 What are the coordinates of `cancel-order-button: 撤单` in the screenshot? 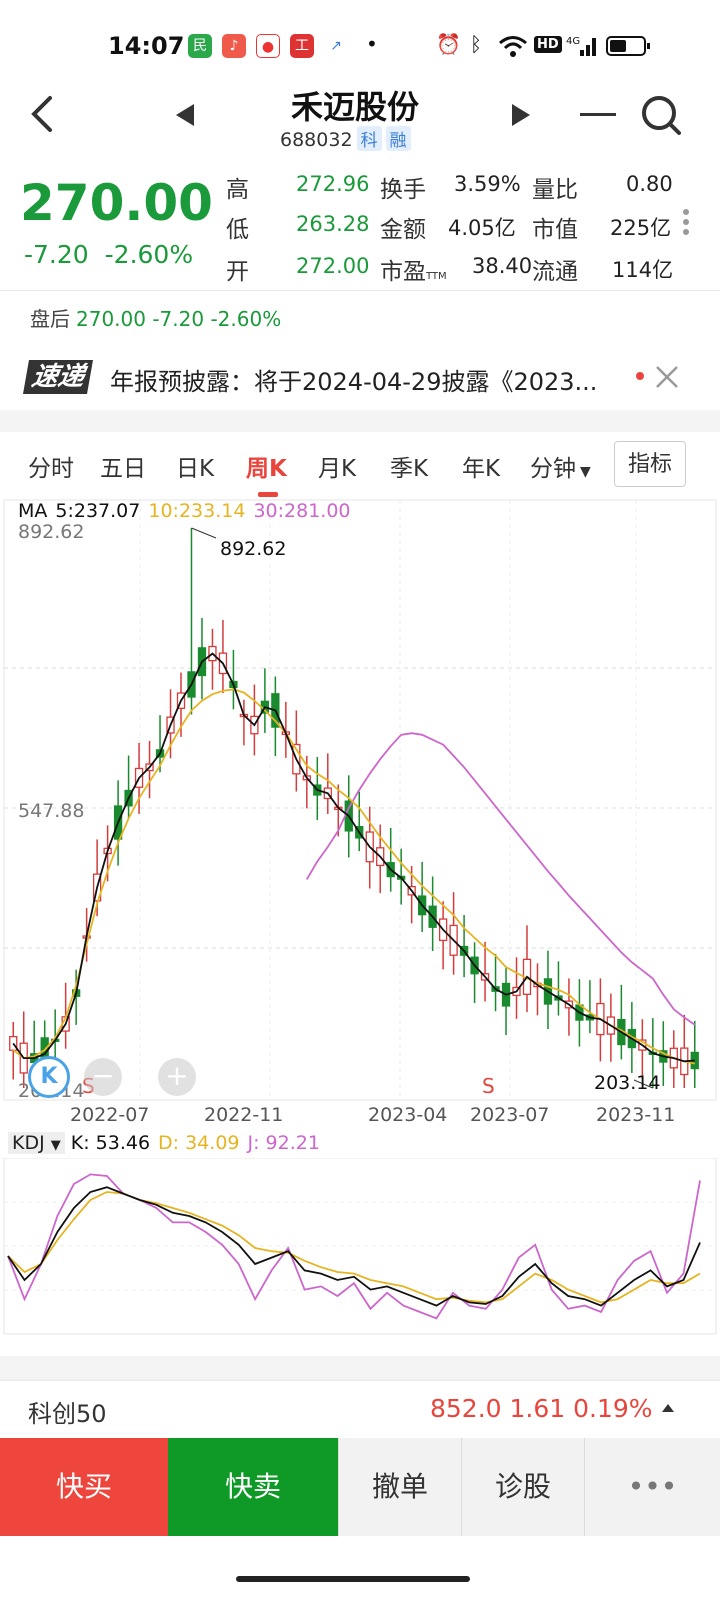 It's located at (399, 1487).